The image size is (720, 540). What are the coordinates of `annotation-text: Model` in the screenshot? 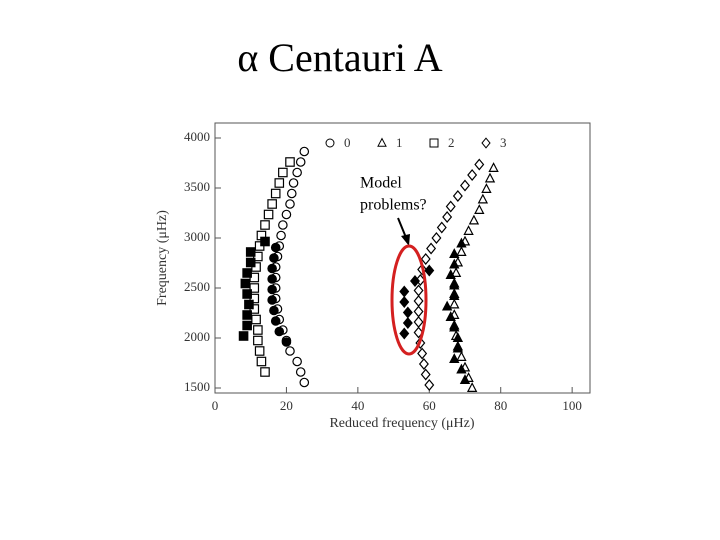 It's located at (381, 183).